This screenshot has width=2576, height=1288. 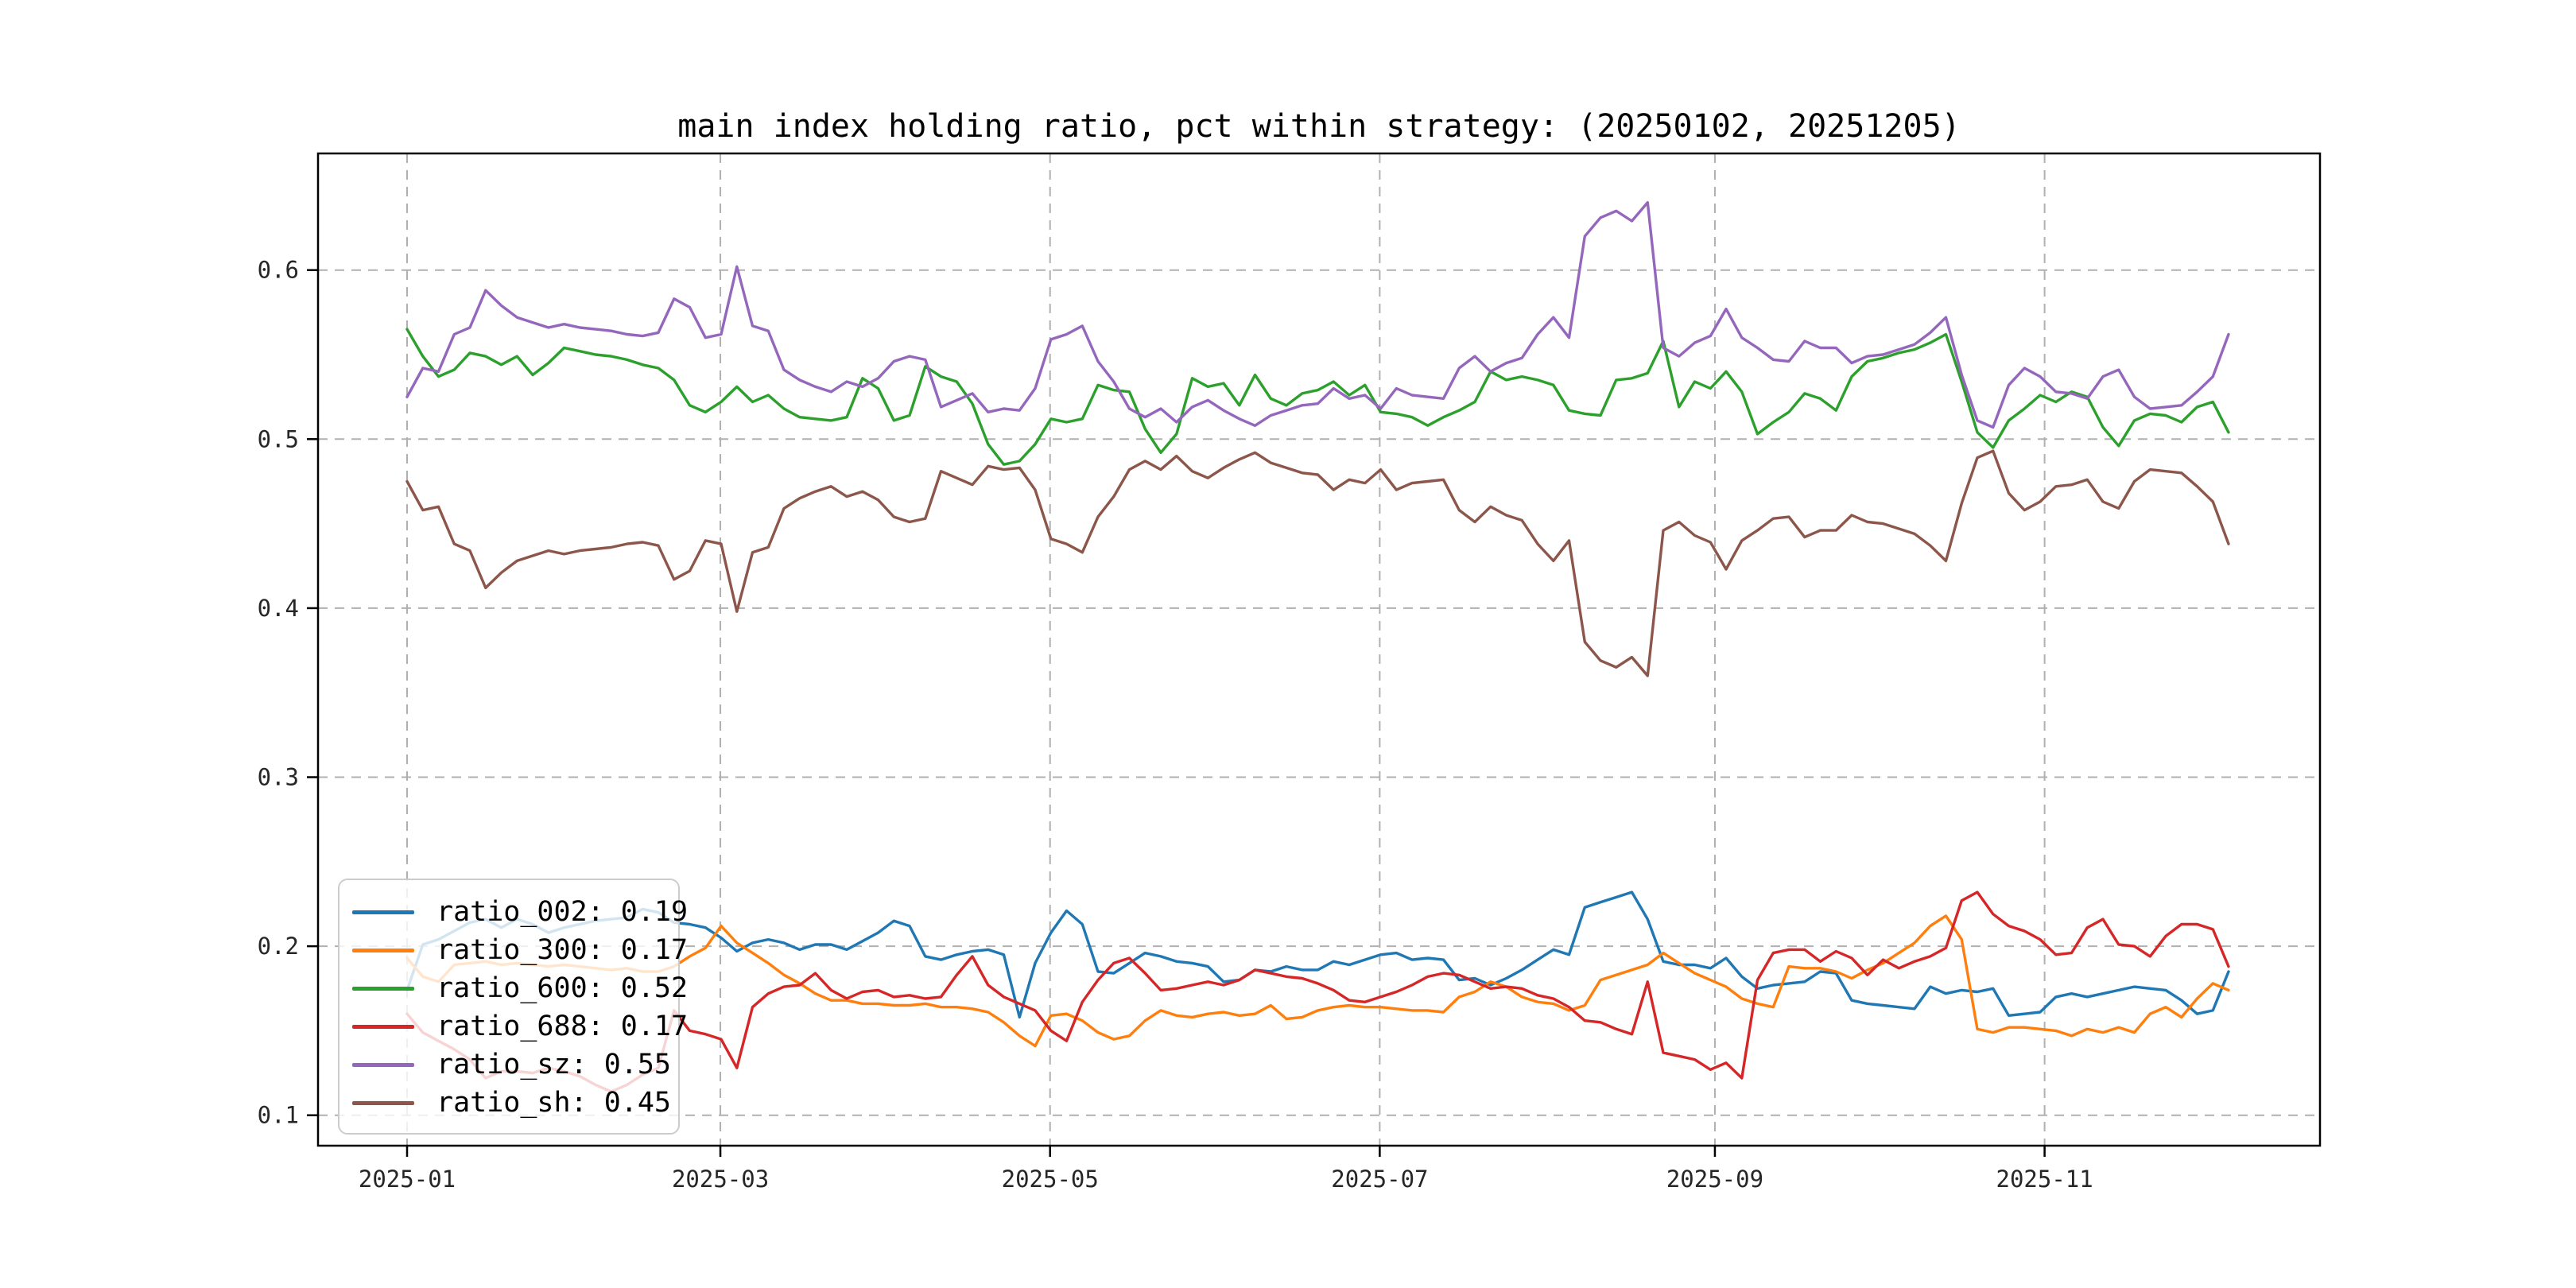 I want to click on series-line-ratio_sz, so click(x=1318, y=314).